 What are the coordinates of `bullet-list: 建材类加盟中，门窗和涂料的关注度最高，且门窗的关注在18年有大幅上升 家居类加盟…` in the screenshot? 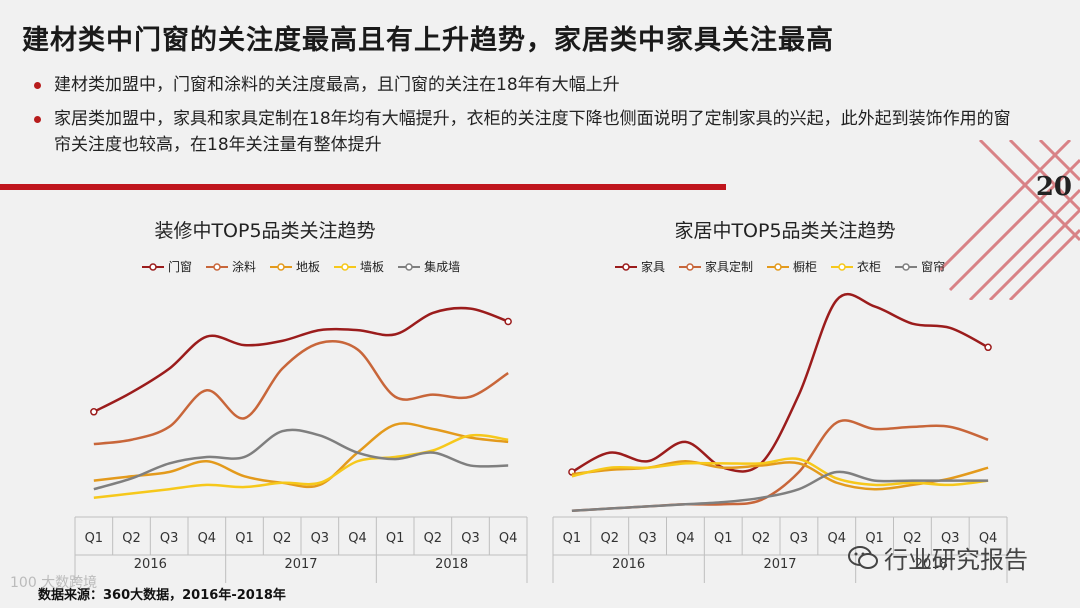 It's located at (527, 119).